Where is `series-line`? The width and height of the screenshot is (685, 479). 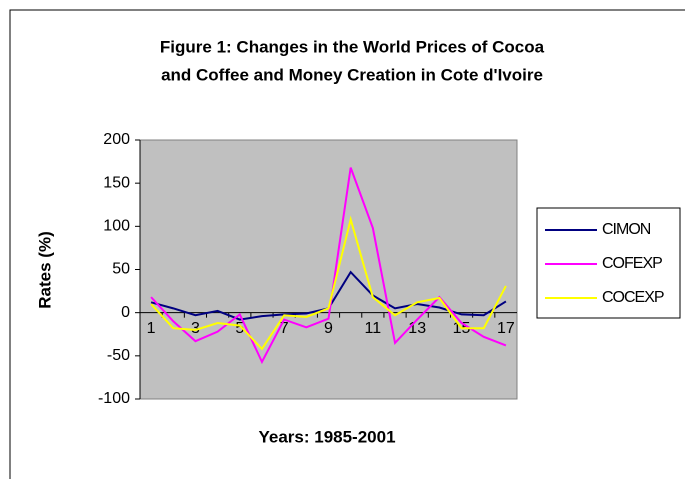
series-line is located at coordinates (328, 283).